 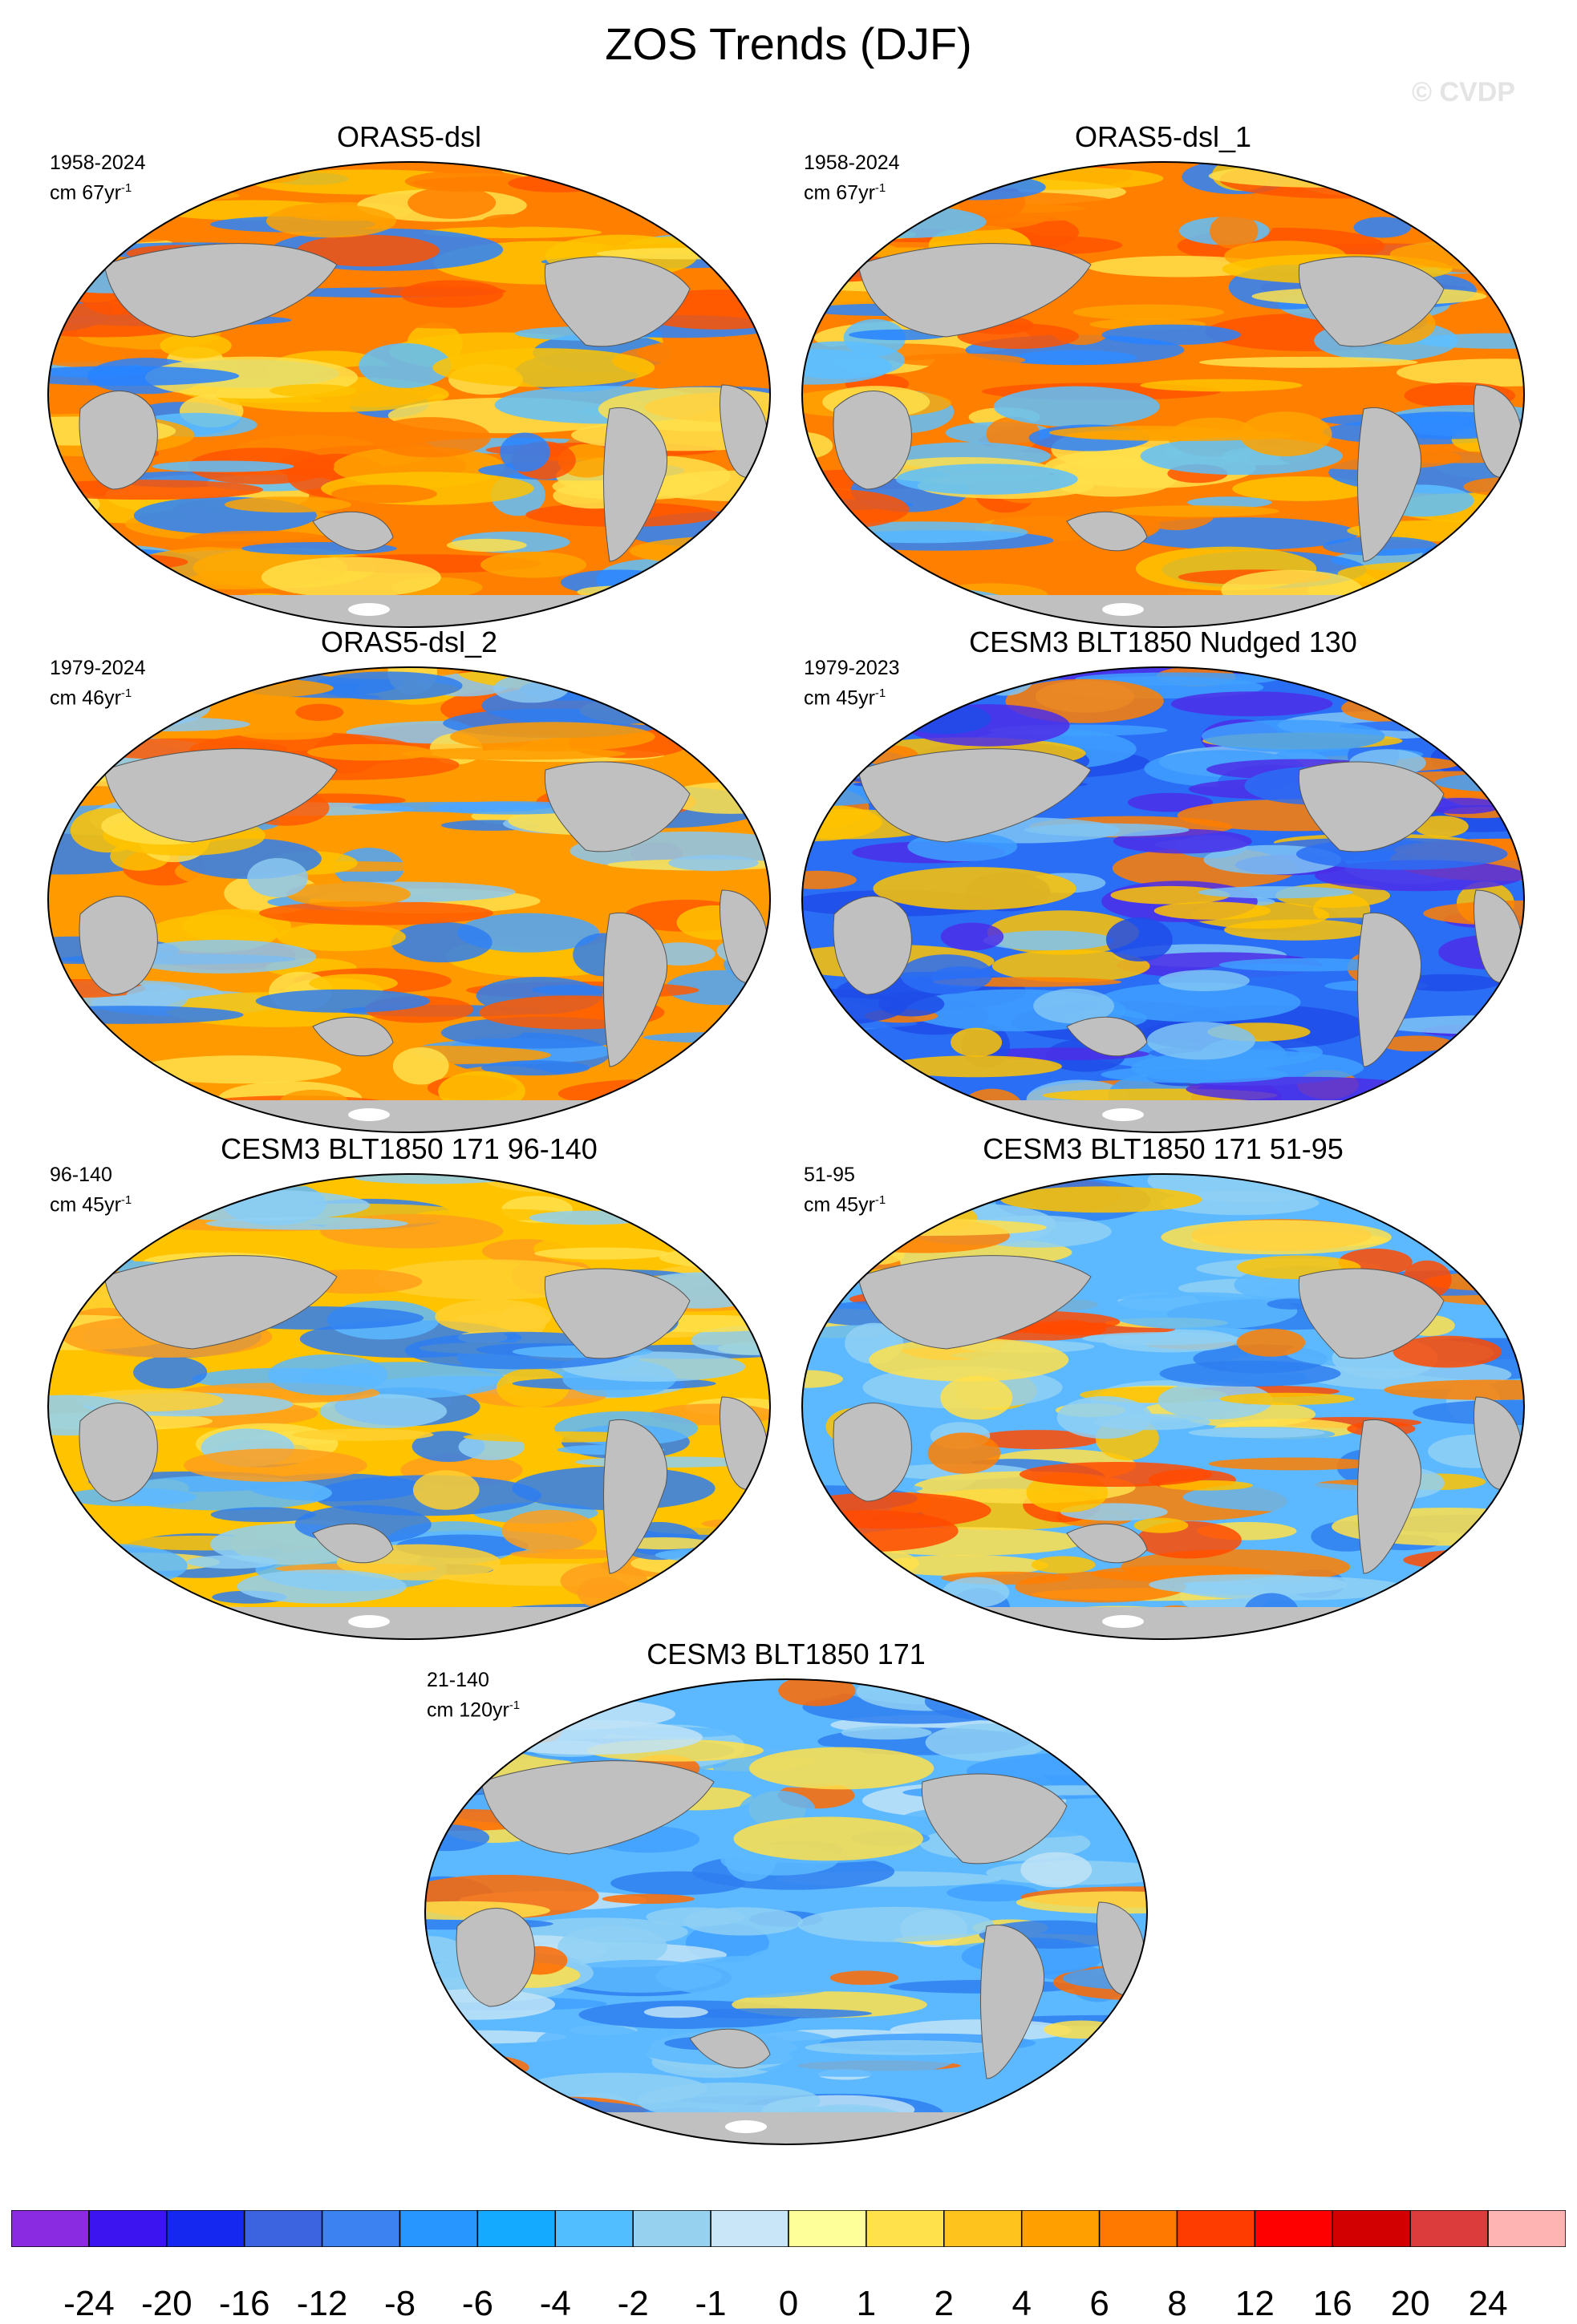 I want to click on panel-period-label: 96-140 cm 45yr-1, so click(x=91, y=1190).